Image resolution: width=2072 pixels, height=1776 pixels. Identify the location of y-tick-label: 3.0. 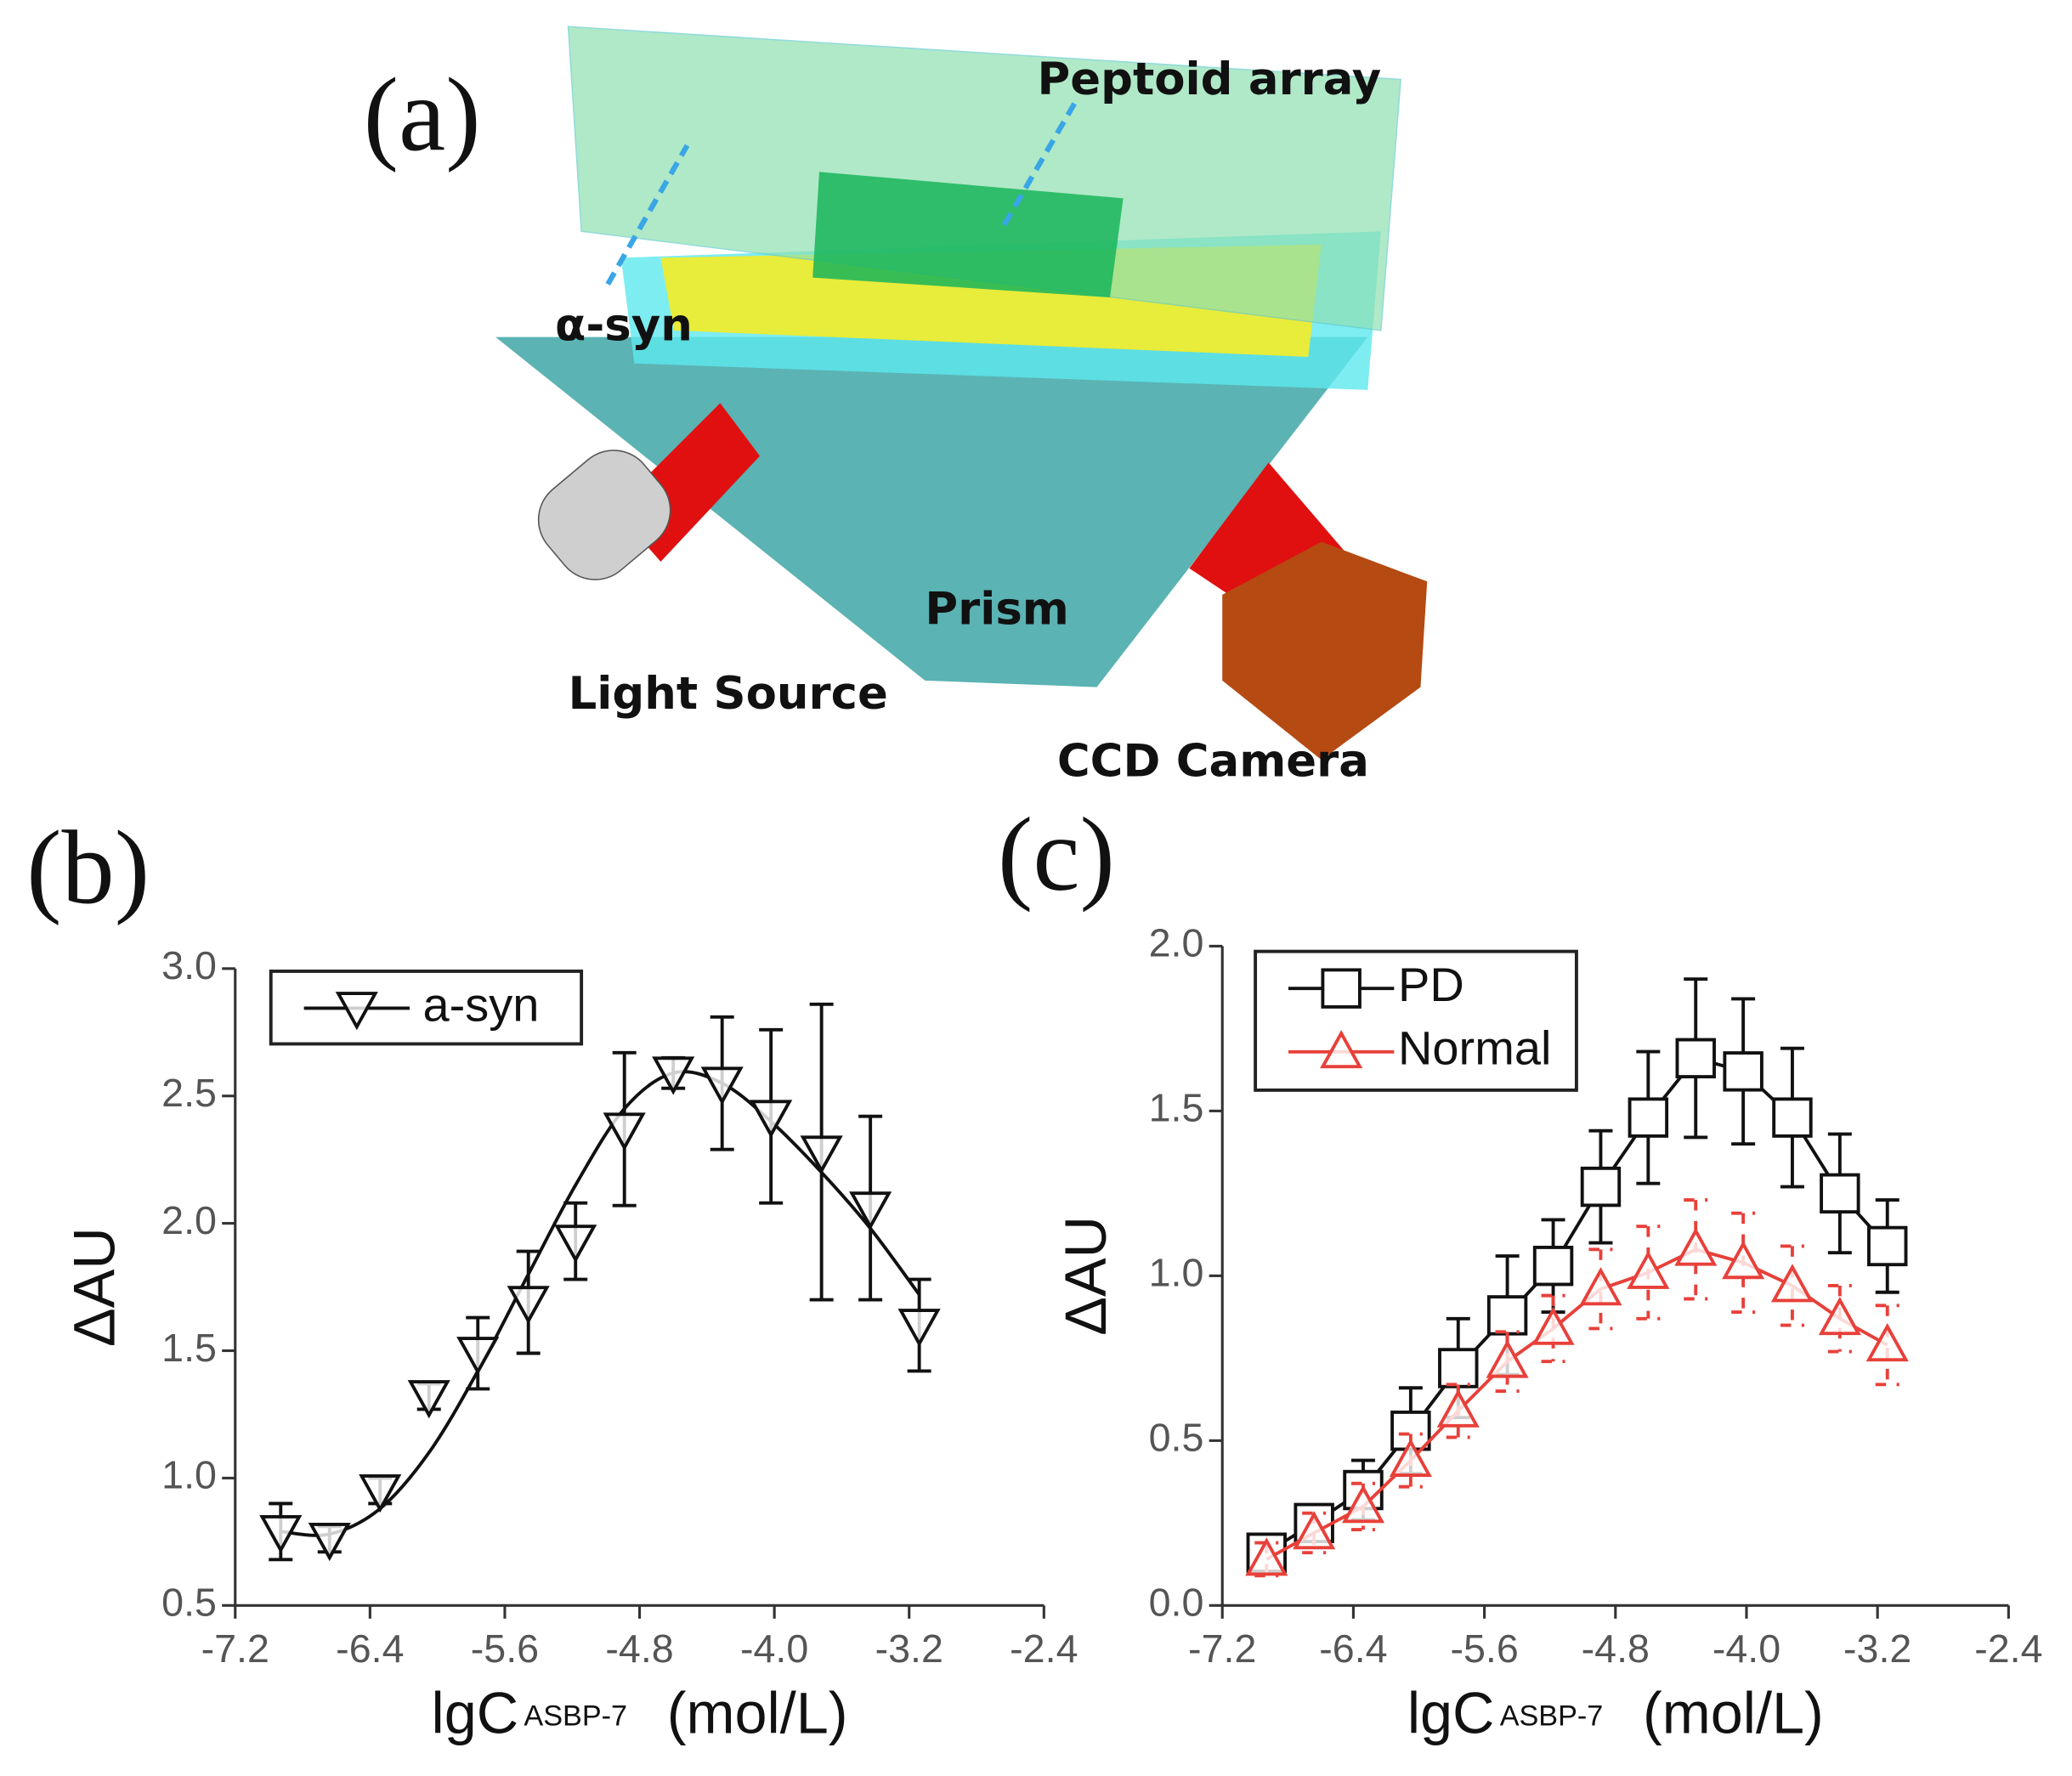
(189, 965).